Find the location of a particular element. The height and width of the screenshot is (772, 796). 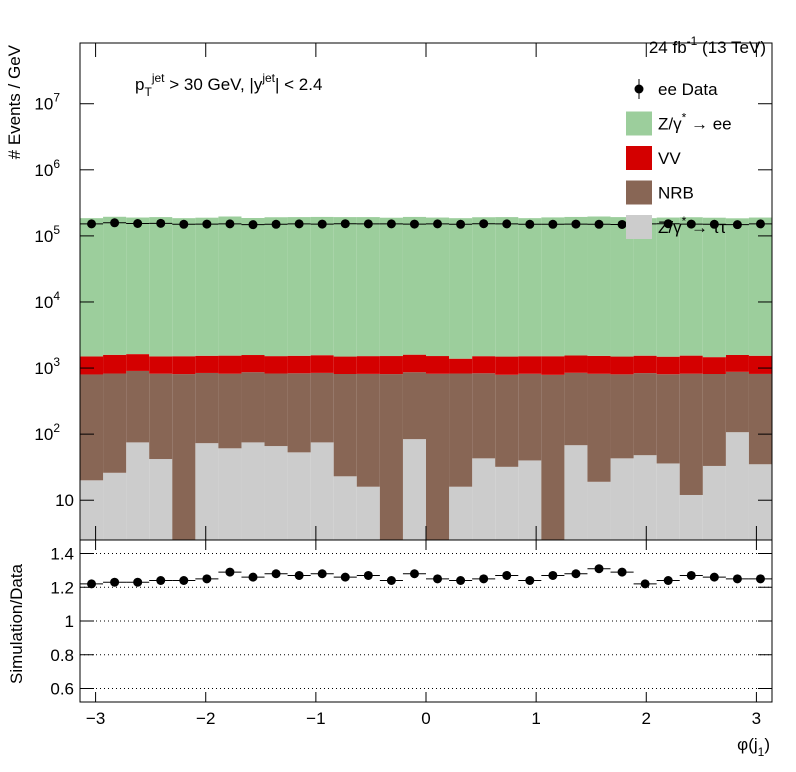

annotation-part: jet is located at coordinates (158, 78).